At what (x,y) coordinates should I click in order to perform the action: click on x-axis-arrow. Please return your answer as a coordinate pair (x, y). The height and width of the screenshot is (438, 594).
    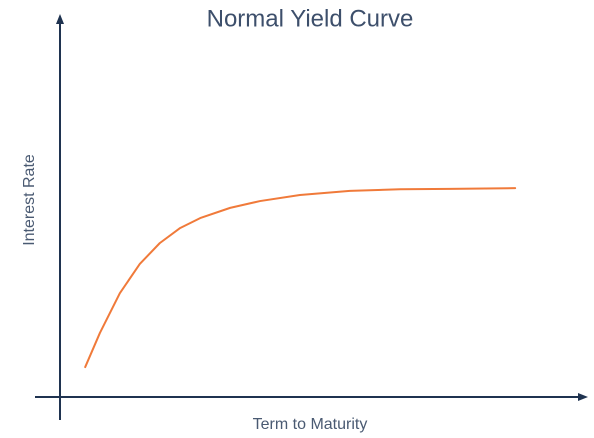
    Looking at the image, I should click on (583, 397).